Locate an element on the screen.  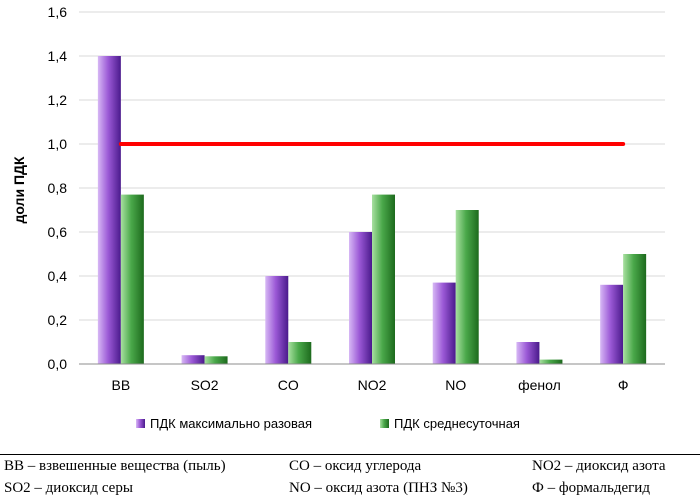
y-tick-label: 1,2 is located at coordinates (58, 100).